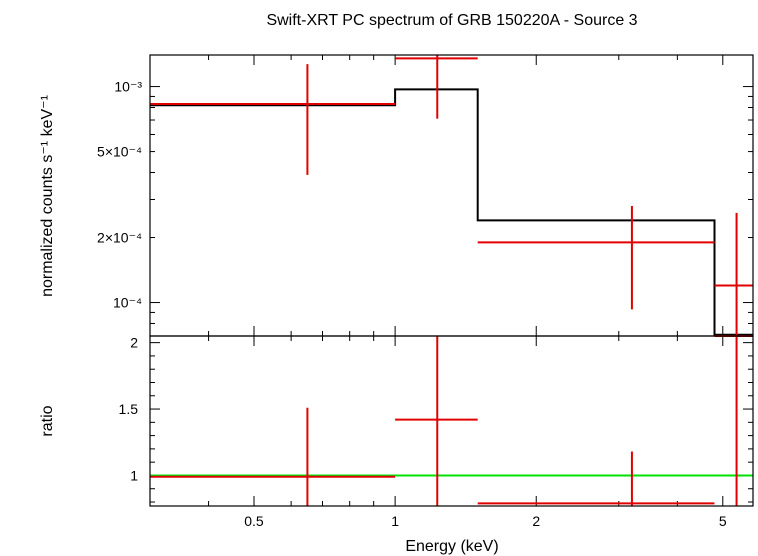  Describe the element at coordinates (119, 152) in the screenshot. I see `y-tick-label: 5×10⁻⁴` at that location.